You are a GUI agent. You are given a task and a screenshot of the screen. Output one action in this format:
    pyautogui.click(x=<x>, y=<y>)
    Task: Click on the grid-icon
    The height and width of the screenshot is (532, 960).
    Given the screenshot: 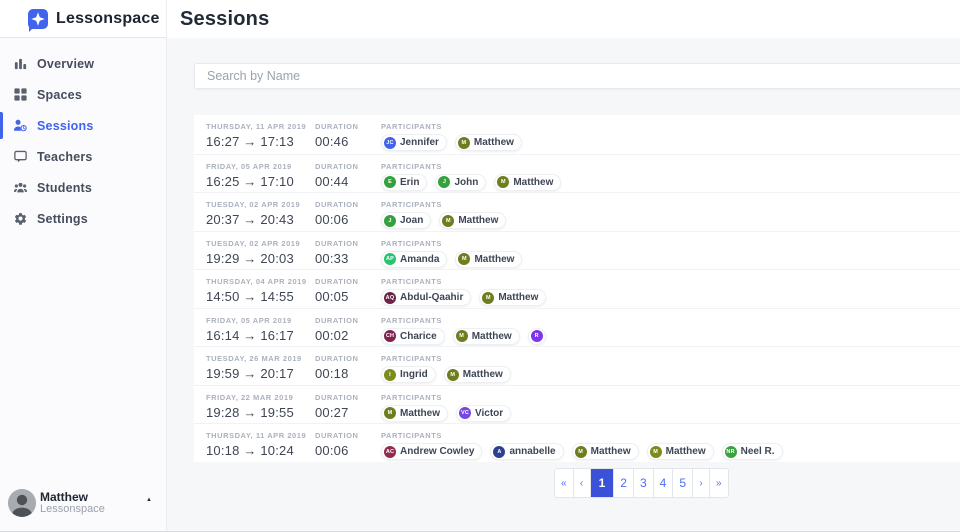 What is the action you would take?
    pyautogui.click(x=20, y=94)
    